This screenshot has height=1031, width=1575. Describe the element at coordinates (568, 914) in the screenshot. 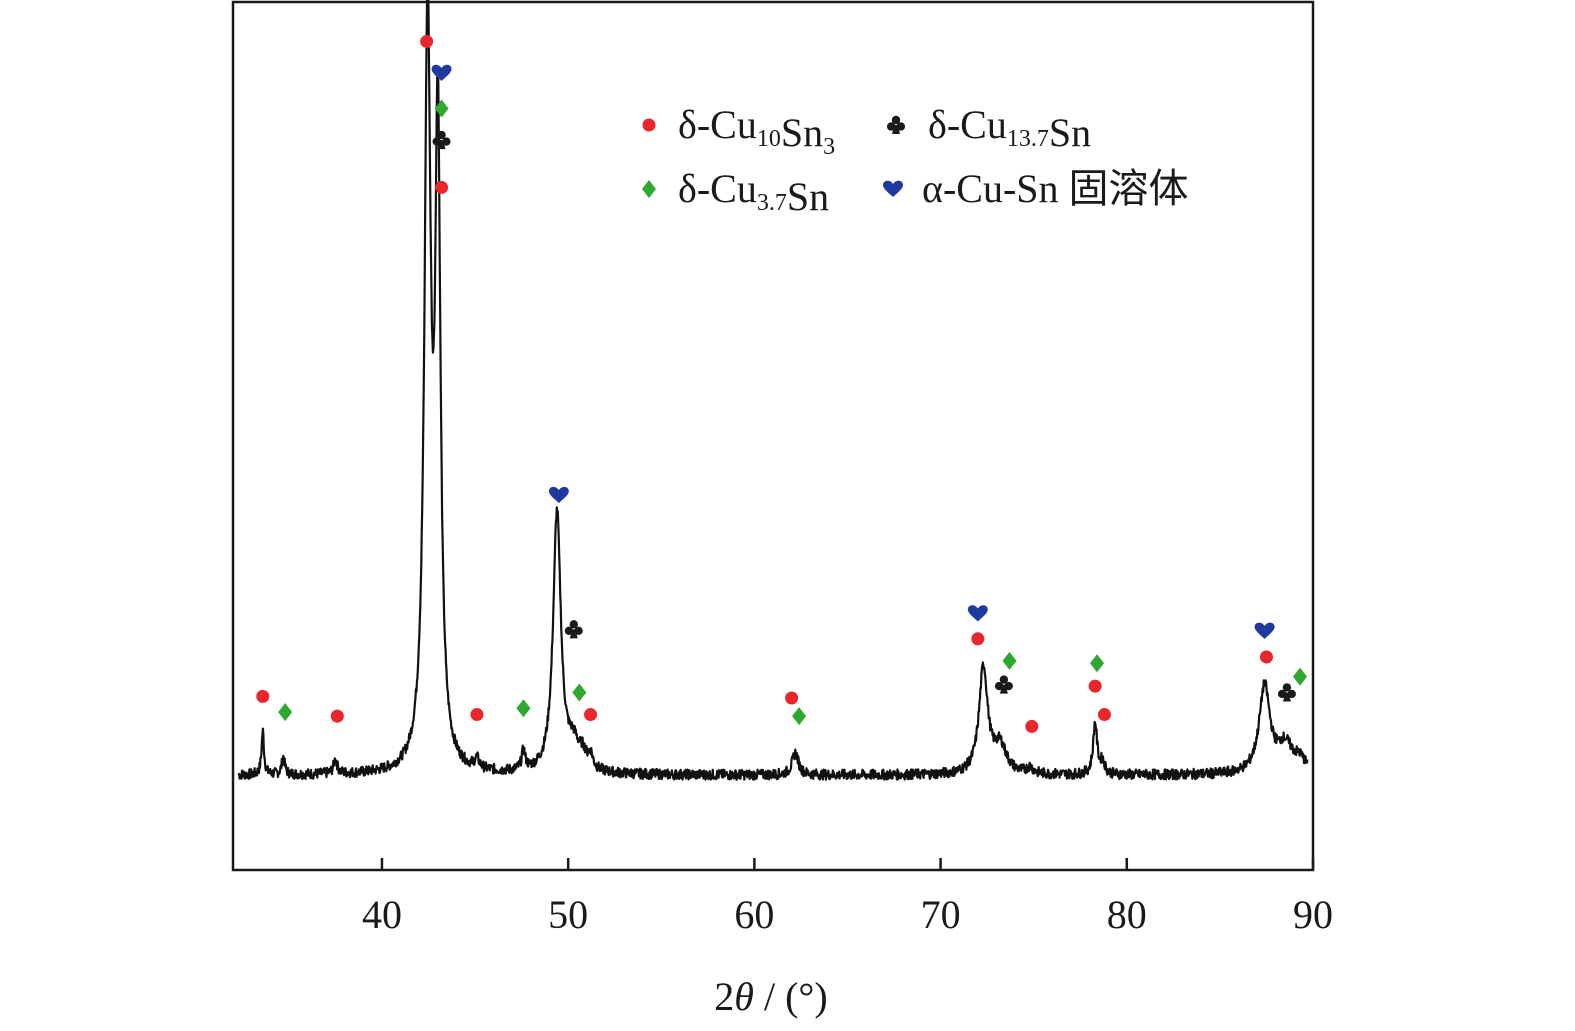

I see `x-tick-label: 50` at that location.